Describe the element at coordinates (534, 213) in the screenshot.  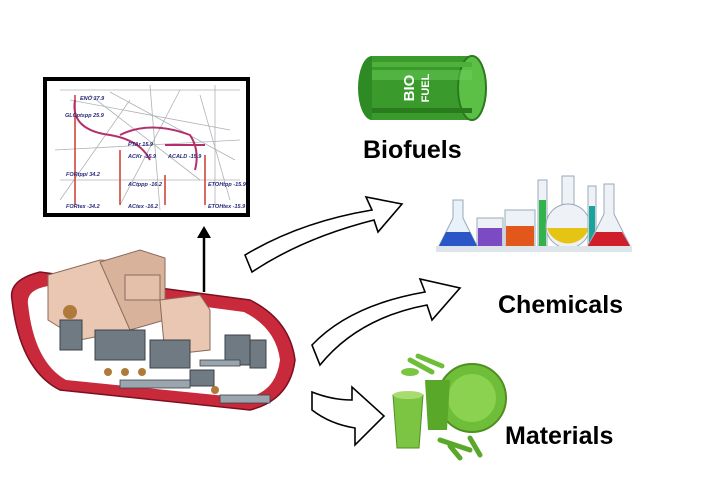
I see `chemistry-glassware-icon` at that location.